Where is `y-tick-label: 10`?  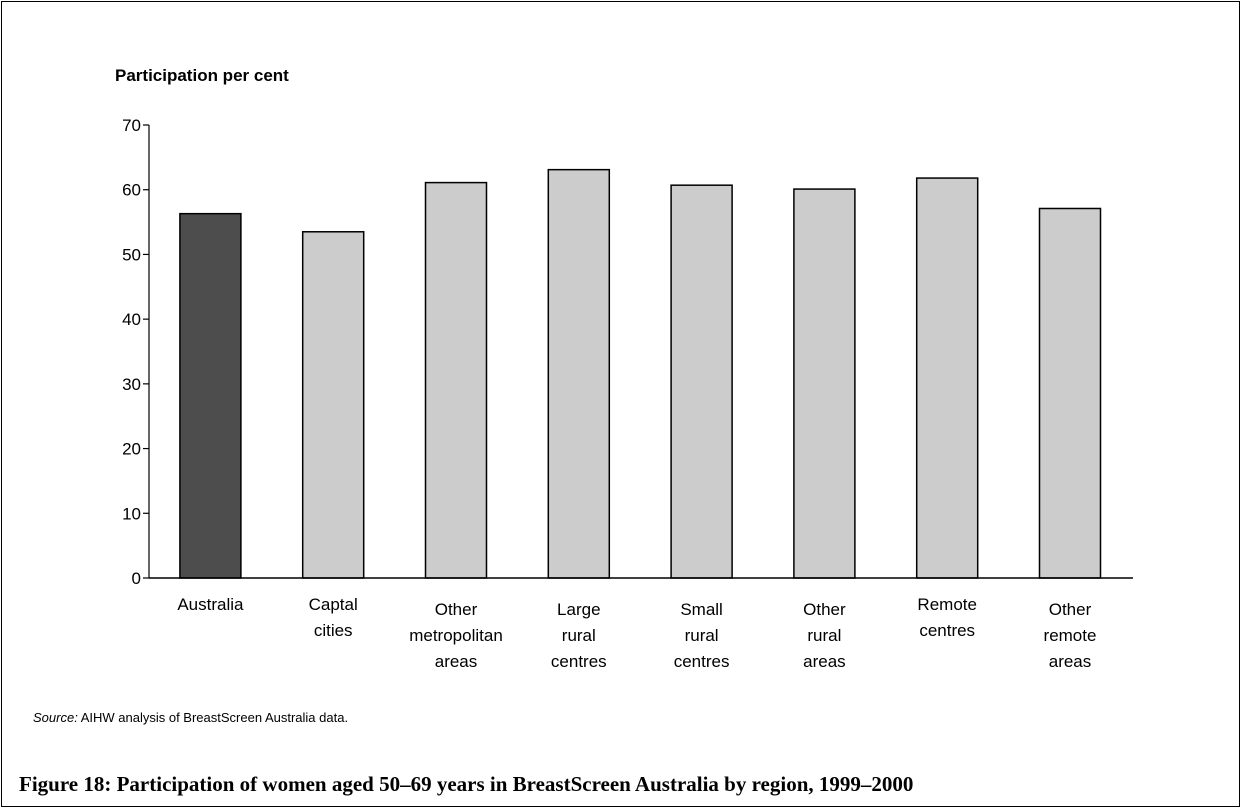
y-tick-label: 10 is located at coordinates (131, 513).